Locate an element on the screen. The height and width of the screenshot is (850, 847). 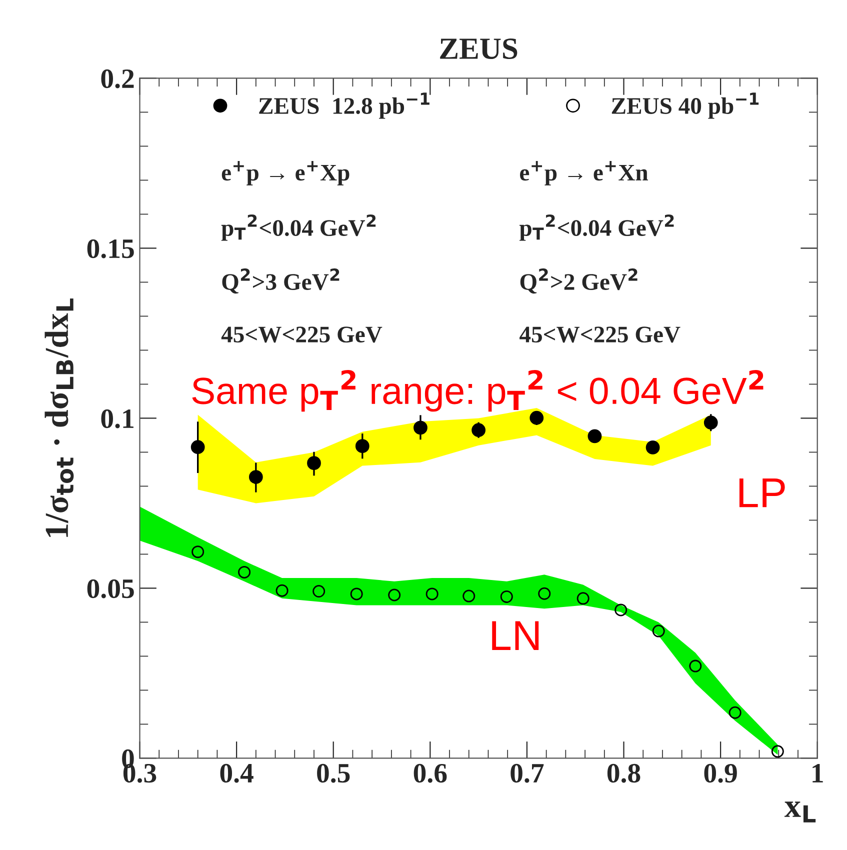
x-tick-label: 0.6 is located at coordinates (430, 773).